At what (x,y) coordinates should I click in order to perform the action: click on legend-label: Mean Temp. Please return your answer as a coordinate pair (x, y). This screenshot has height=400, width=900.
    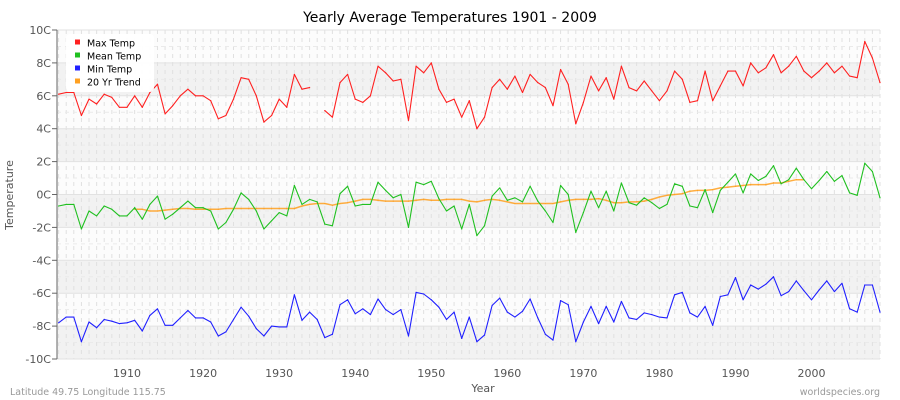
    Looking at the image, I should click on (114, 57).